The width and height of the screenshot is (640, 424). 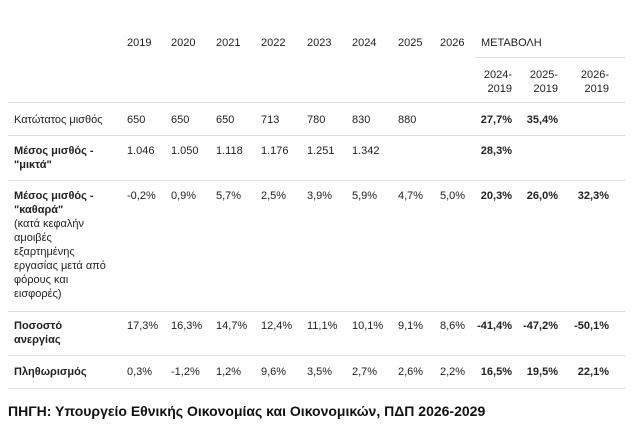 What do you see at coordinates (496, 120) in the screenshot?
I see `change-cell: 27,7%` at bounding box center [496, 120].